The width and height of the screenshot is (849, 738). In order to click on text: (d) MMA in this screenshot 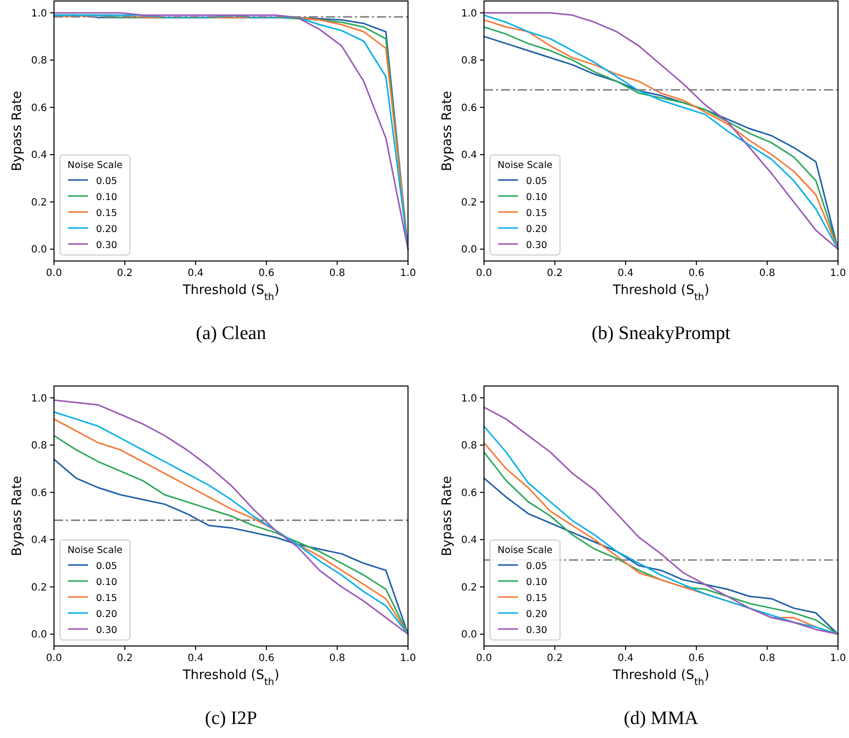, I will do `click(661, 718)`.